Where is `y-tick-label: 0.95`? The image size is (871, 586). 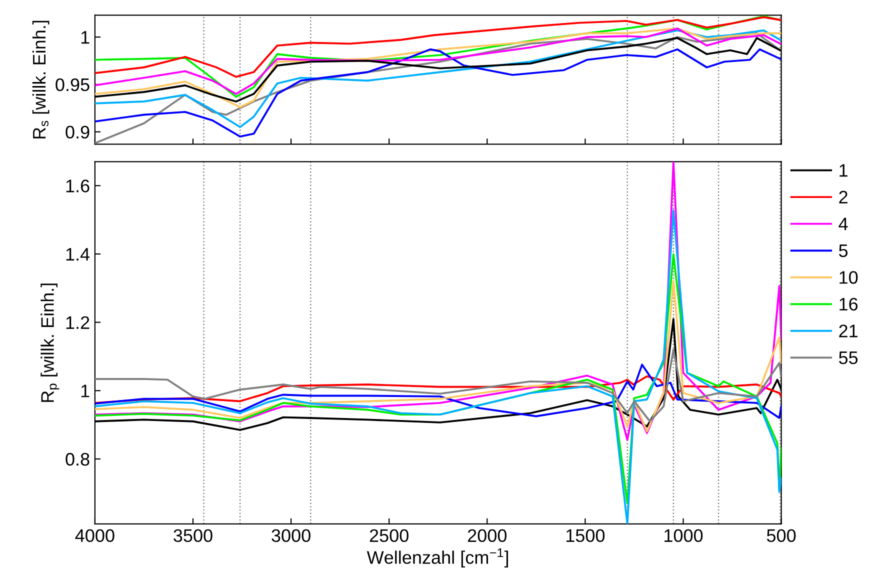 y-tick-label: 0.95 is located at coordinates (73, 85).